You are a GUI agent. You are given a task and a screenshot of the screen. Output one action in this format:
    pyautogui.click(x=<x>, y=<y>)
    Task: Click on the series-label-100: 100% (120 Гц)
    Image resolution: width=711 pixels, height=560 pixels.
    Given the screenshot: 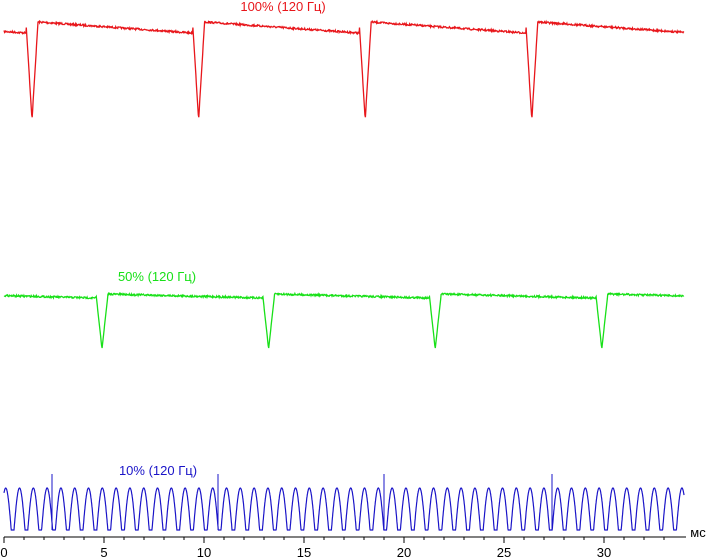 What is the action you would take?
    pyautogui.click(x=282, y=7)
    